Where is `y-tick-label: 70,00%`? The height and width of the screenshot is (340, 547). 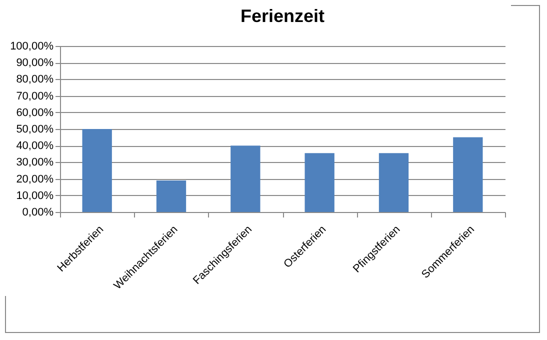 y-tick-label: 70,00% is located at coordinates (35, 96).